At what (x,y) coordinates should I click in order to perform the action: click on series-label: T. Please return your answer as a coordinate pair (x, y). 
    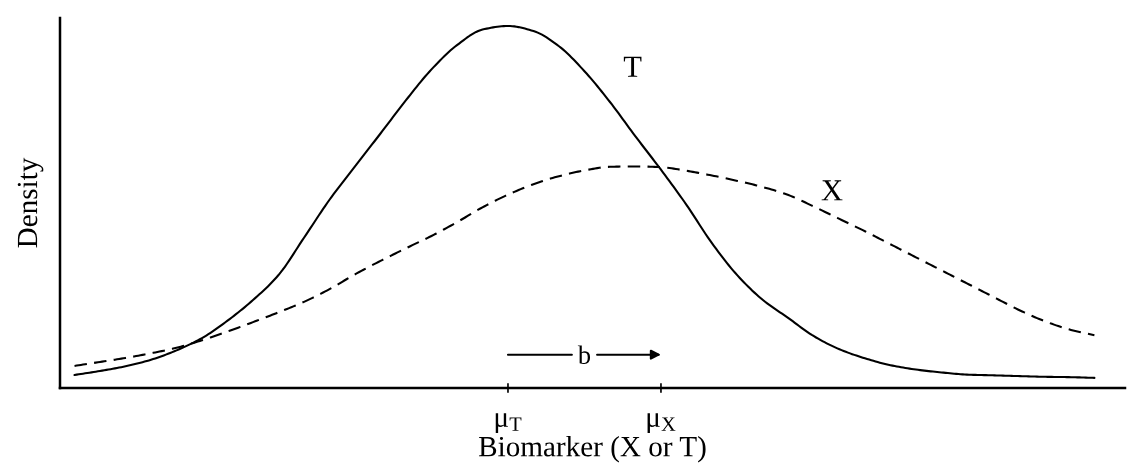
    Looking at the image, I should click on (632, 66).